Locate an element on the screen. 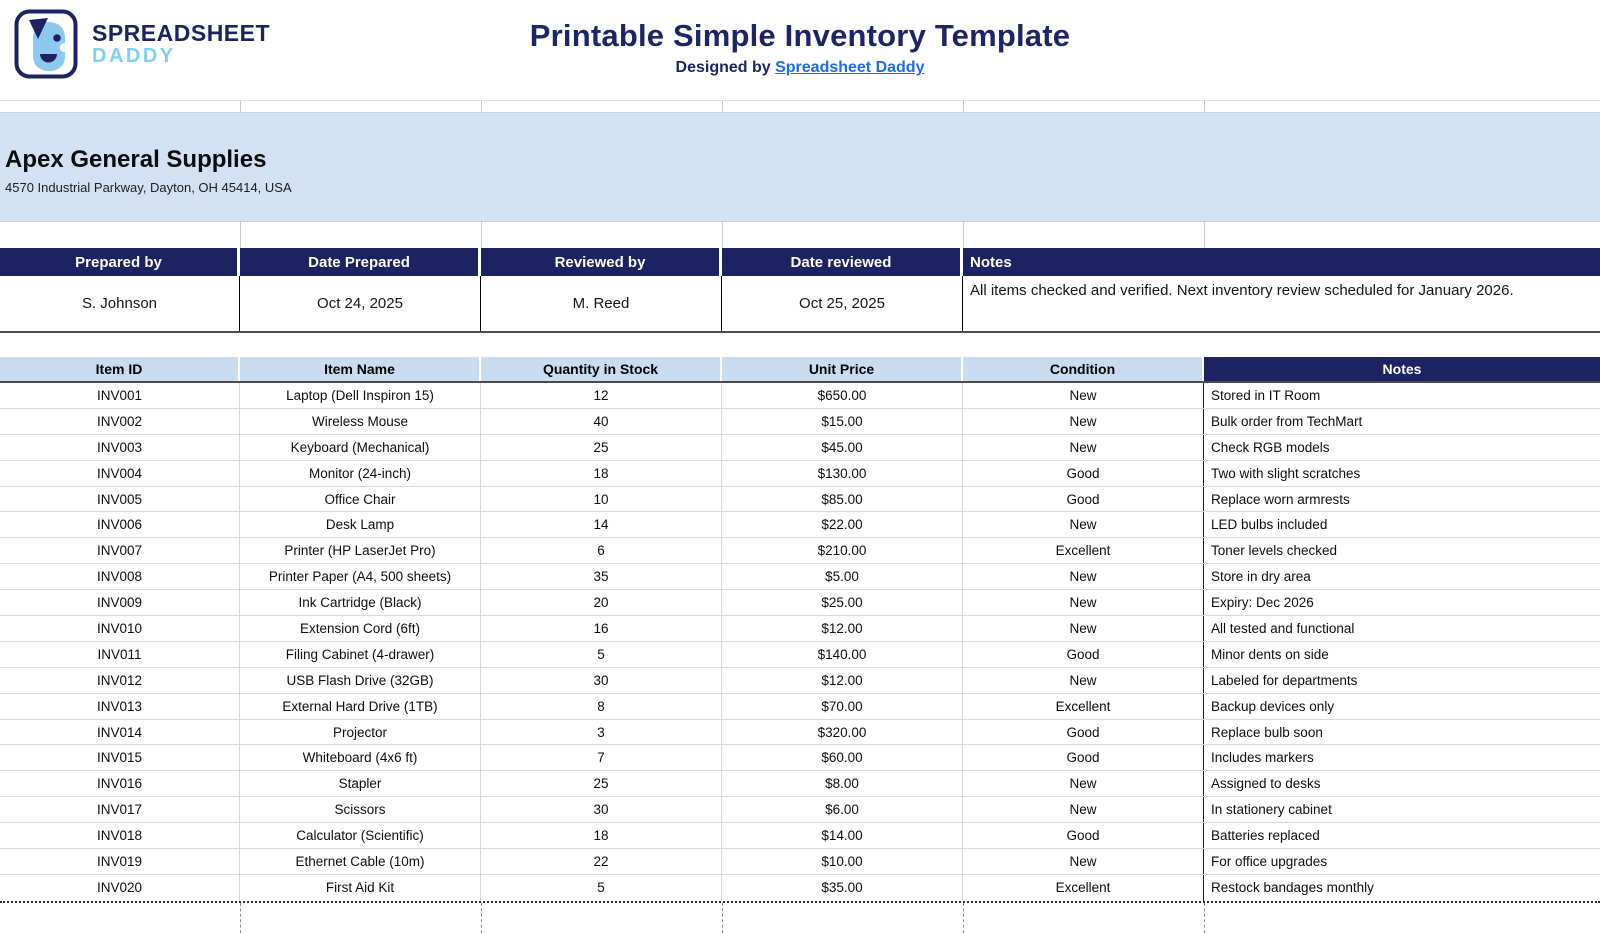 Image resolution: width=1600 pixels, height=933 pixels. notes-cell: Replace bulb soon is located at coordinates (1267, 732).